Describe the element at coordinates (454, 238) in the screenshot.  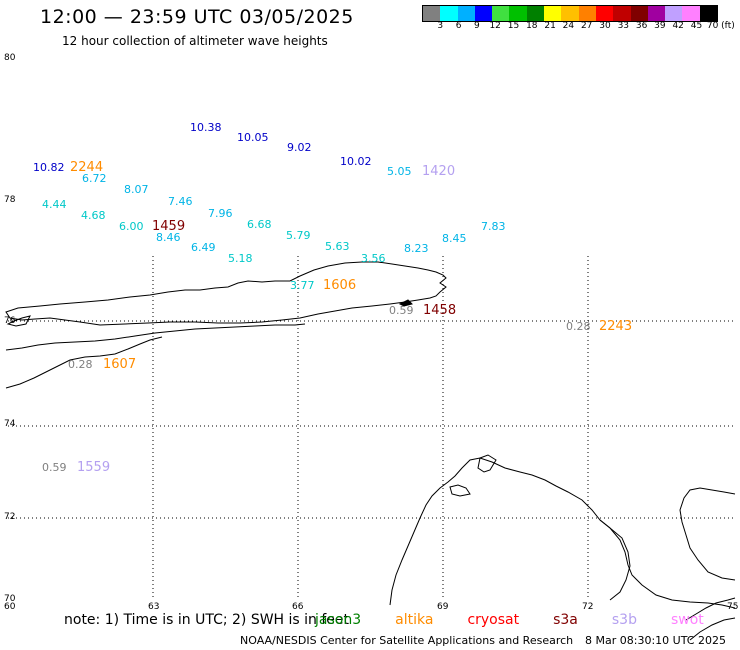
I see `swh-value: 8.45` at that location.